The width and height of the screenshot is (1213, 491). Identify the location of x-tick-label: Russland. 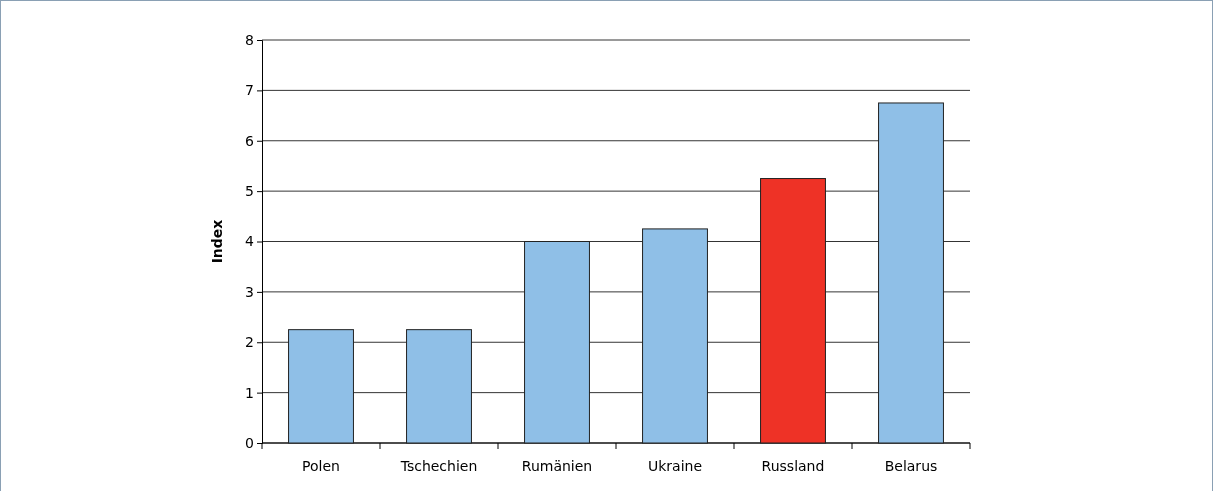
(793, 466).